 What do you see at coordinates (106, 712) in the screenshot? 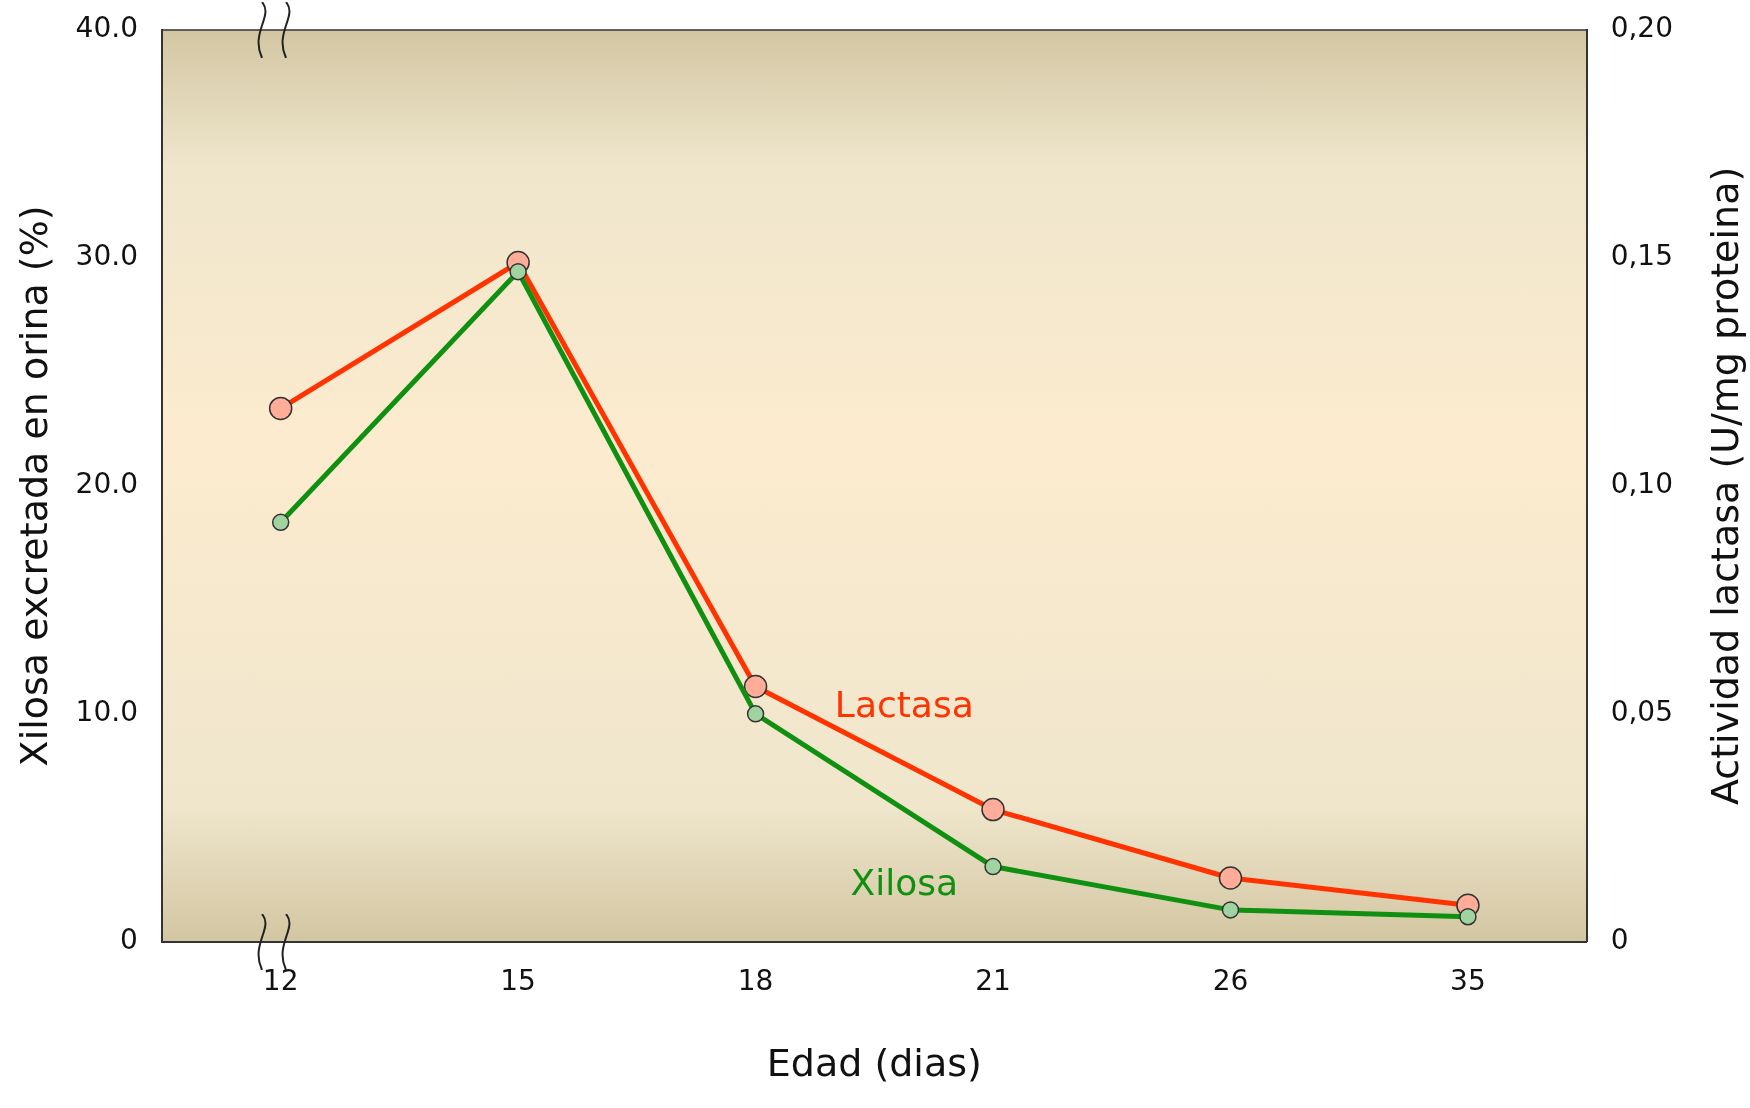
I see `y-tick-label: 10.0` at bounding box center [106, 712].